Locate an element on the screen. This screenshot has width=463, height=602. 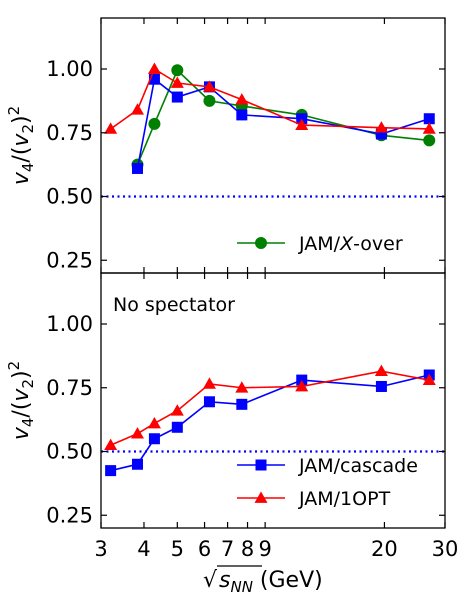
legend-label: JAM/X-over is located at coordinates (350, 244).